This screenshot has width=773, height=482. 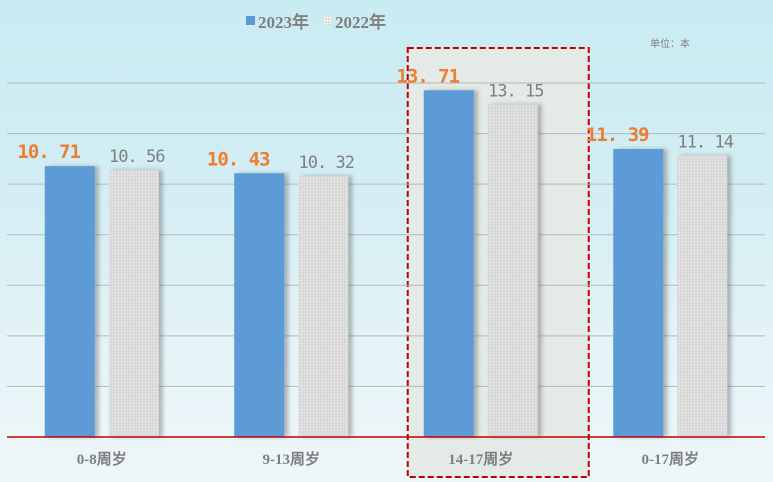 What do you see at coordinates (250, 20) in the screenshot?
I see `legend-swatch-2023` at bounding box center [250, 20].